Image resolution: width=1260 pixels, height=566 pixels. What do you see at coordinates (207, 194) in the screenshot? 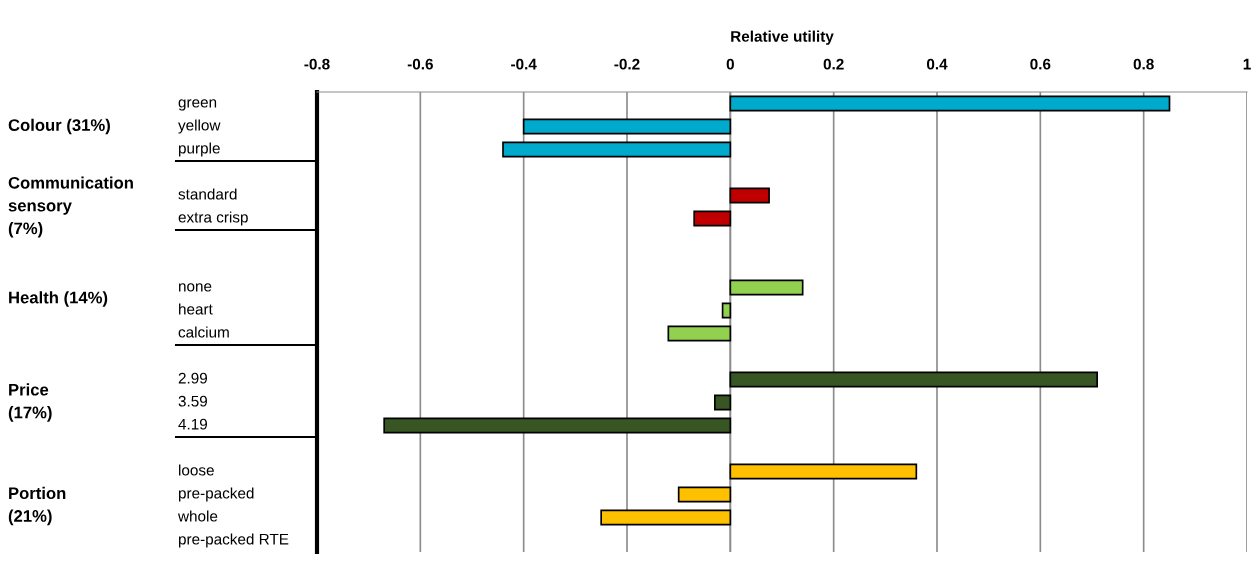
I see `y-tick-label: standard` at bounding box center [207, 194].